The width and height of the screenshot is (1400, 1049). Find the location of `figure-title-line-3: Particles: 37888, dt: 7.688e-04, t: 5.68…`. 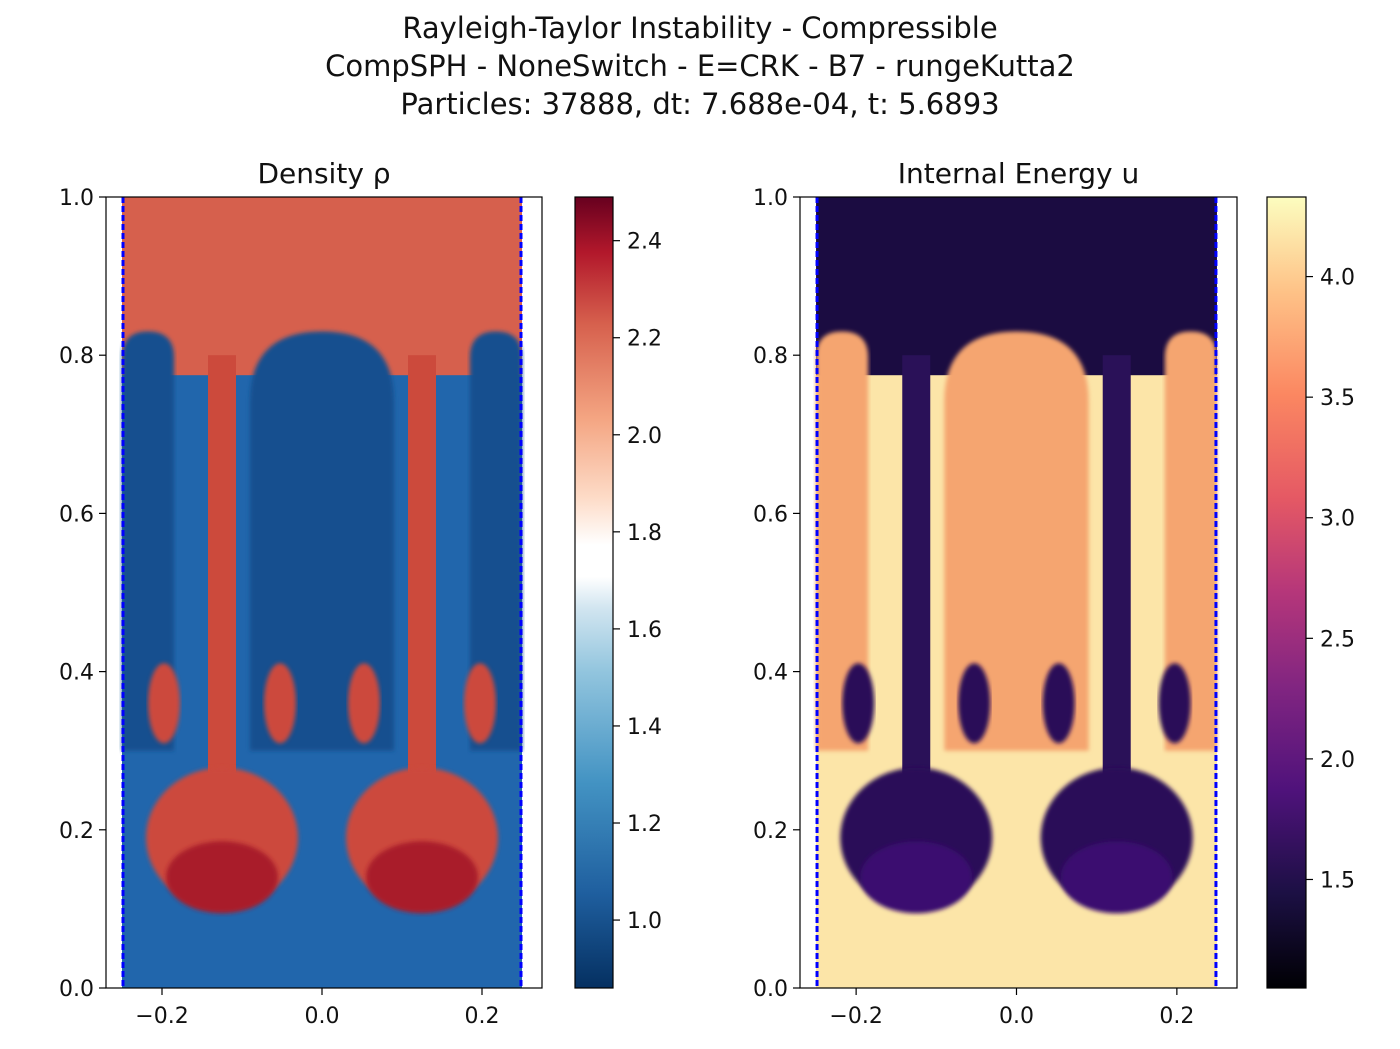

figure-title-line-3: Particles: 37888, dt: 7.688e-04, t: 5.68… is located at coordinates (700, 104).